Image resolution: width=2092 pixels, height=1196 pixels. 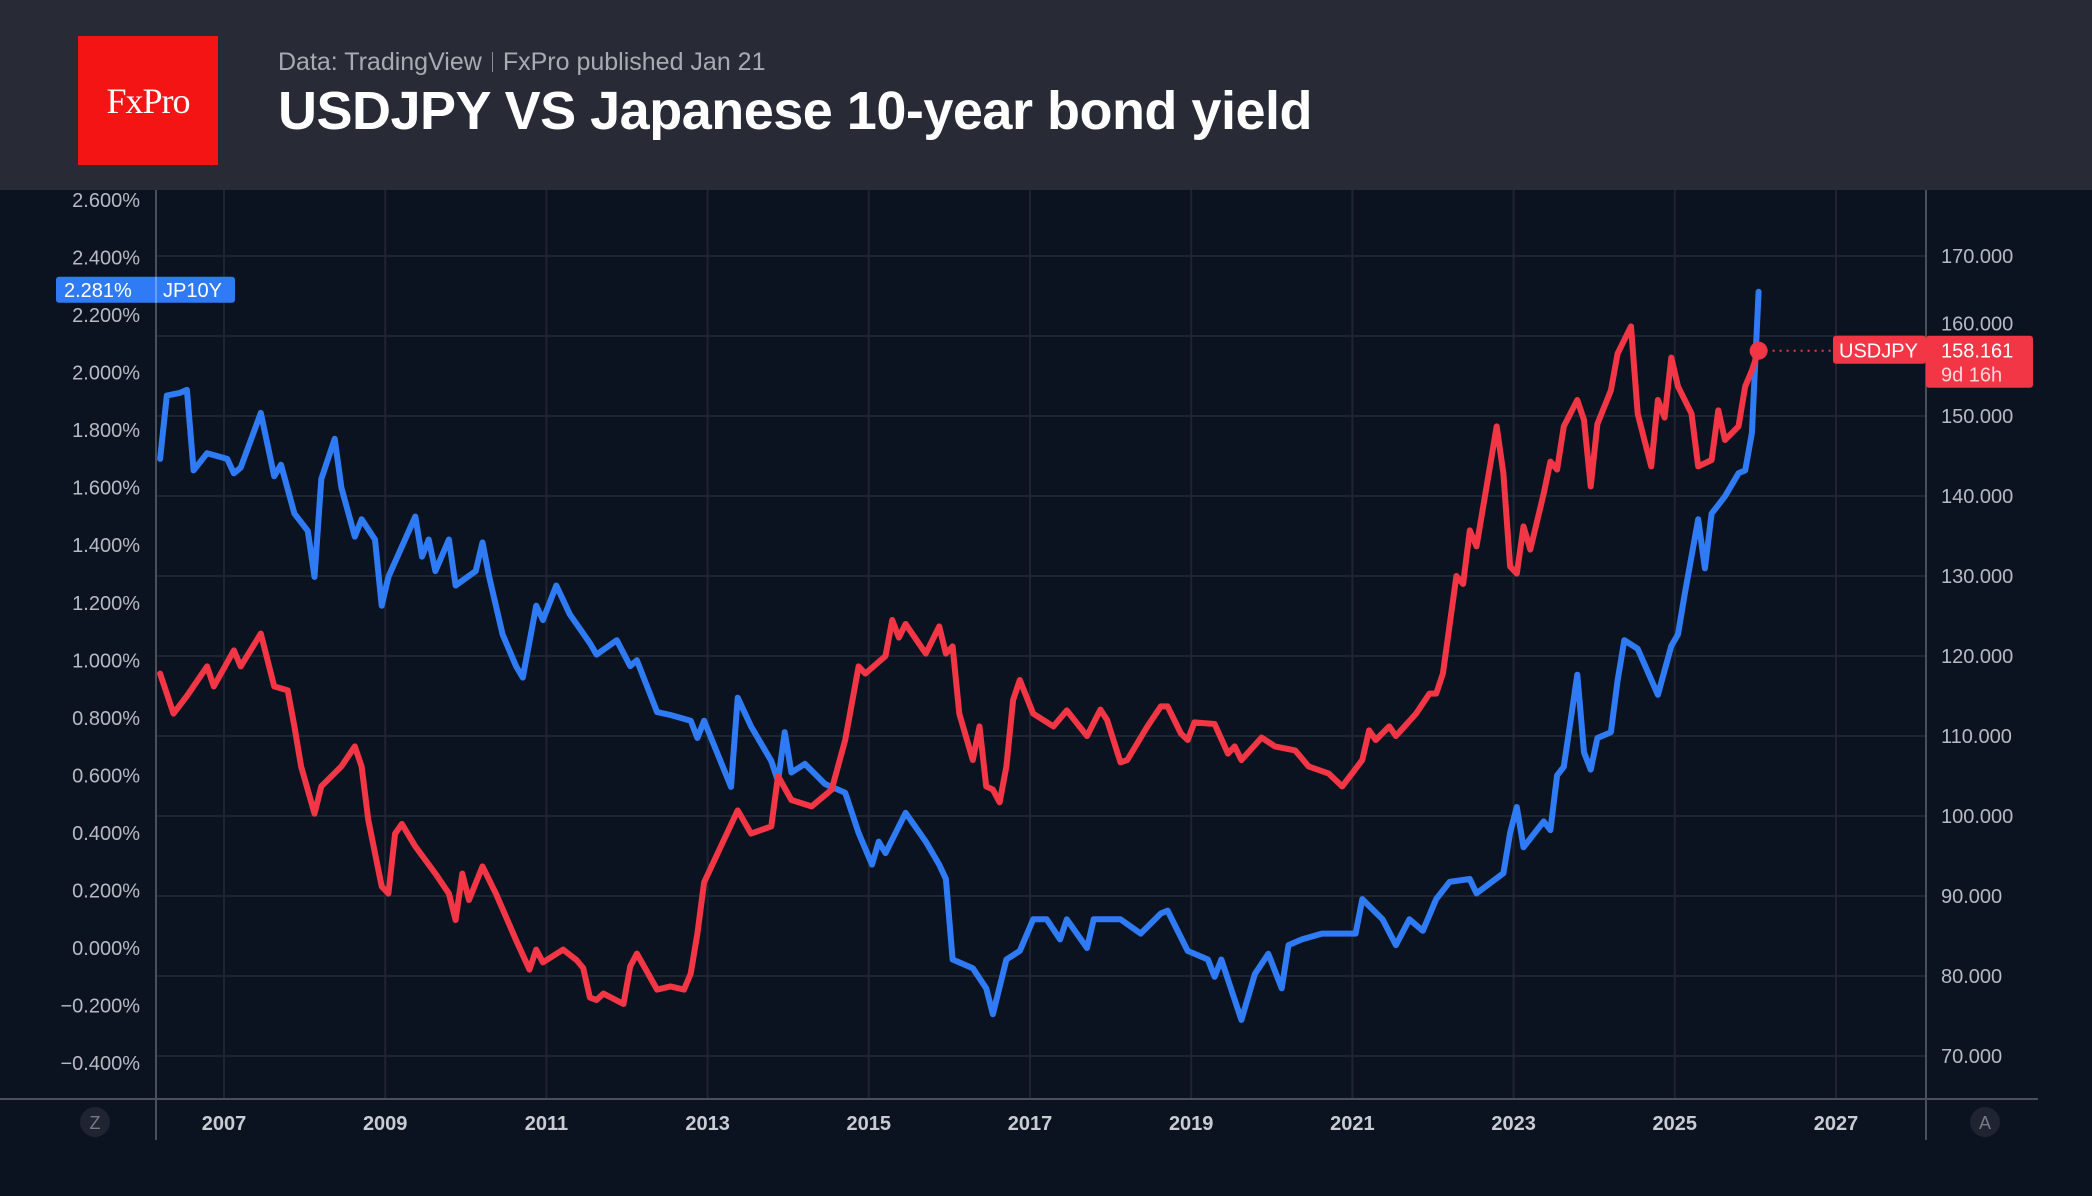 I want to click on left-tick-label: 0.400%, so click(x=106, y=834).